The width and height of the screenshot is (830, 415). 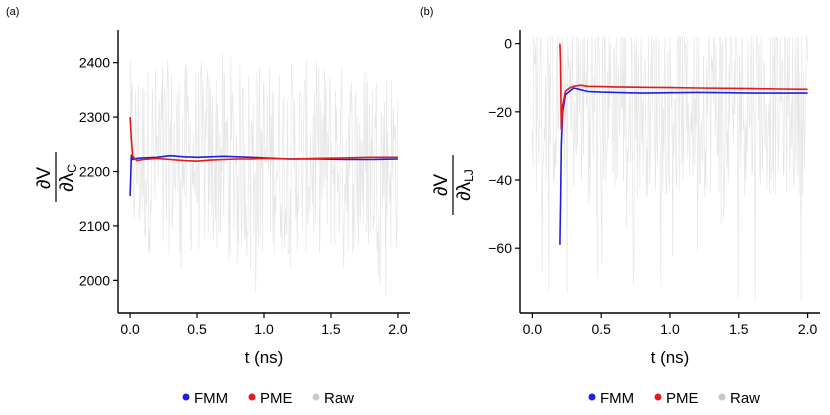 What do you see at coordinates (339, 398) in the screenshot?
I see `legend-label-raw-a: Raw` at bounding box center [339, 398].